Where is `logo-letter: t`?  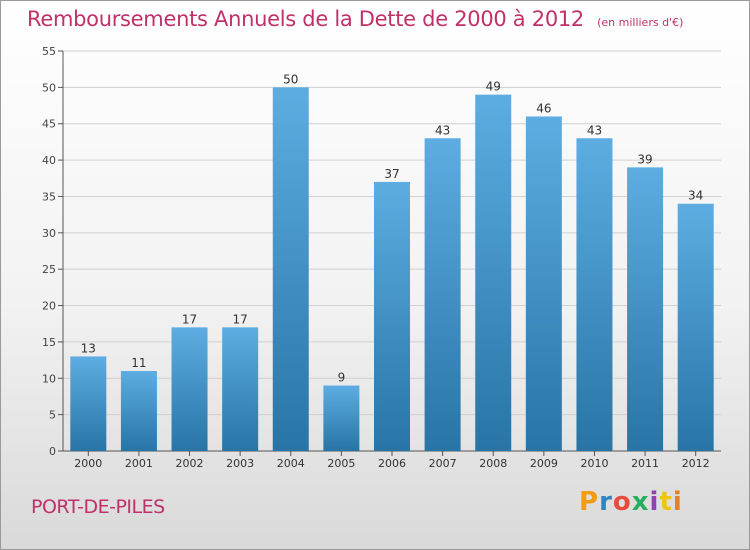 logo-letter: t is located at coordinates (666, 502).